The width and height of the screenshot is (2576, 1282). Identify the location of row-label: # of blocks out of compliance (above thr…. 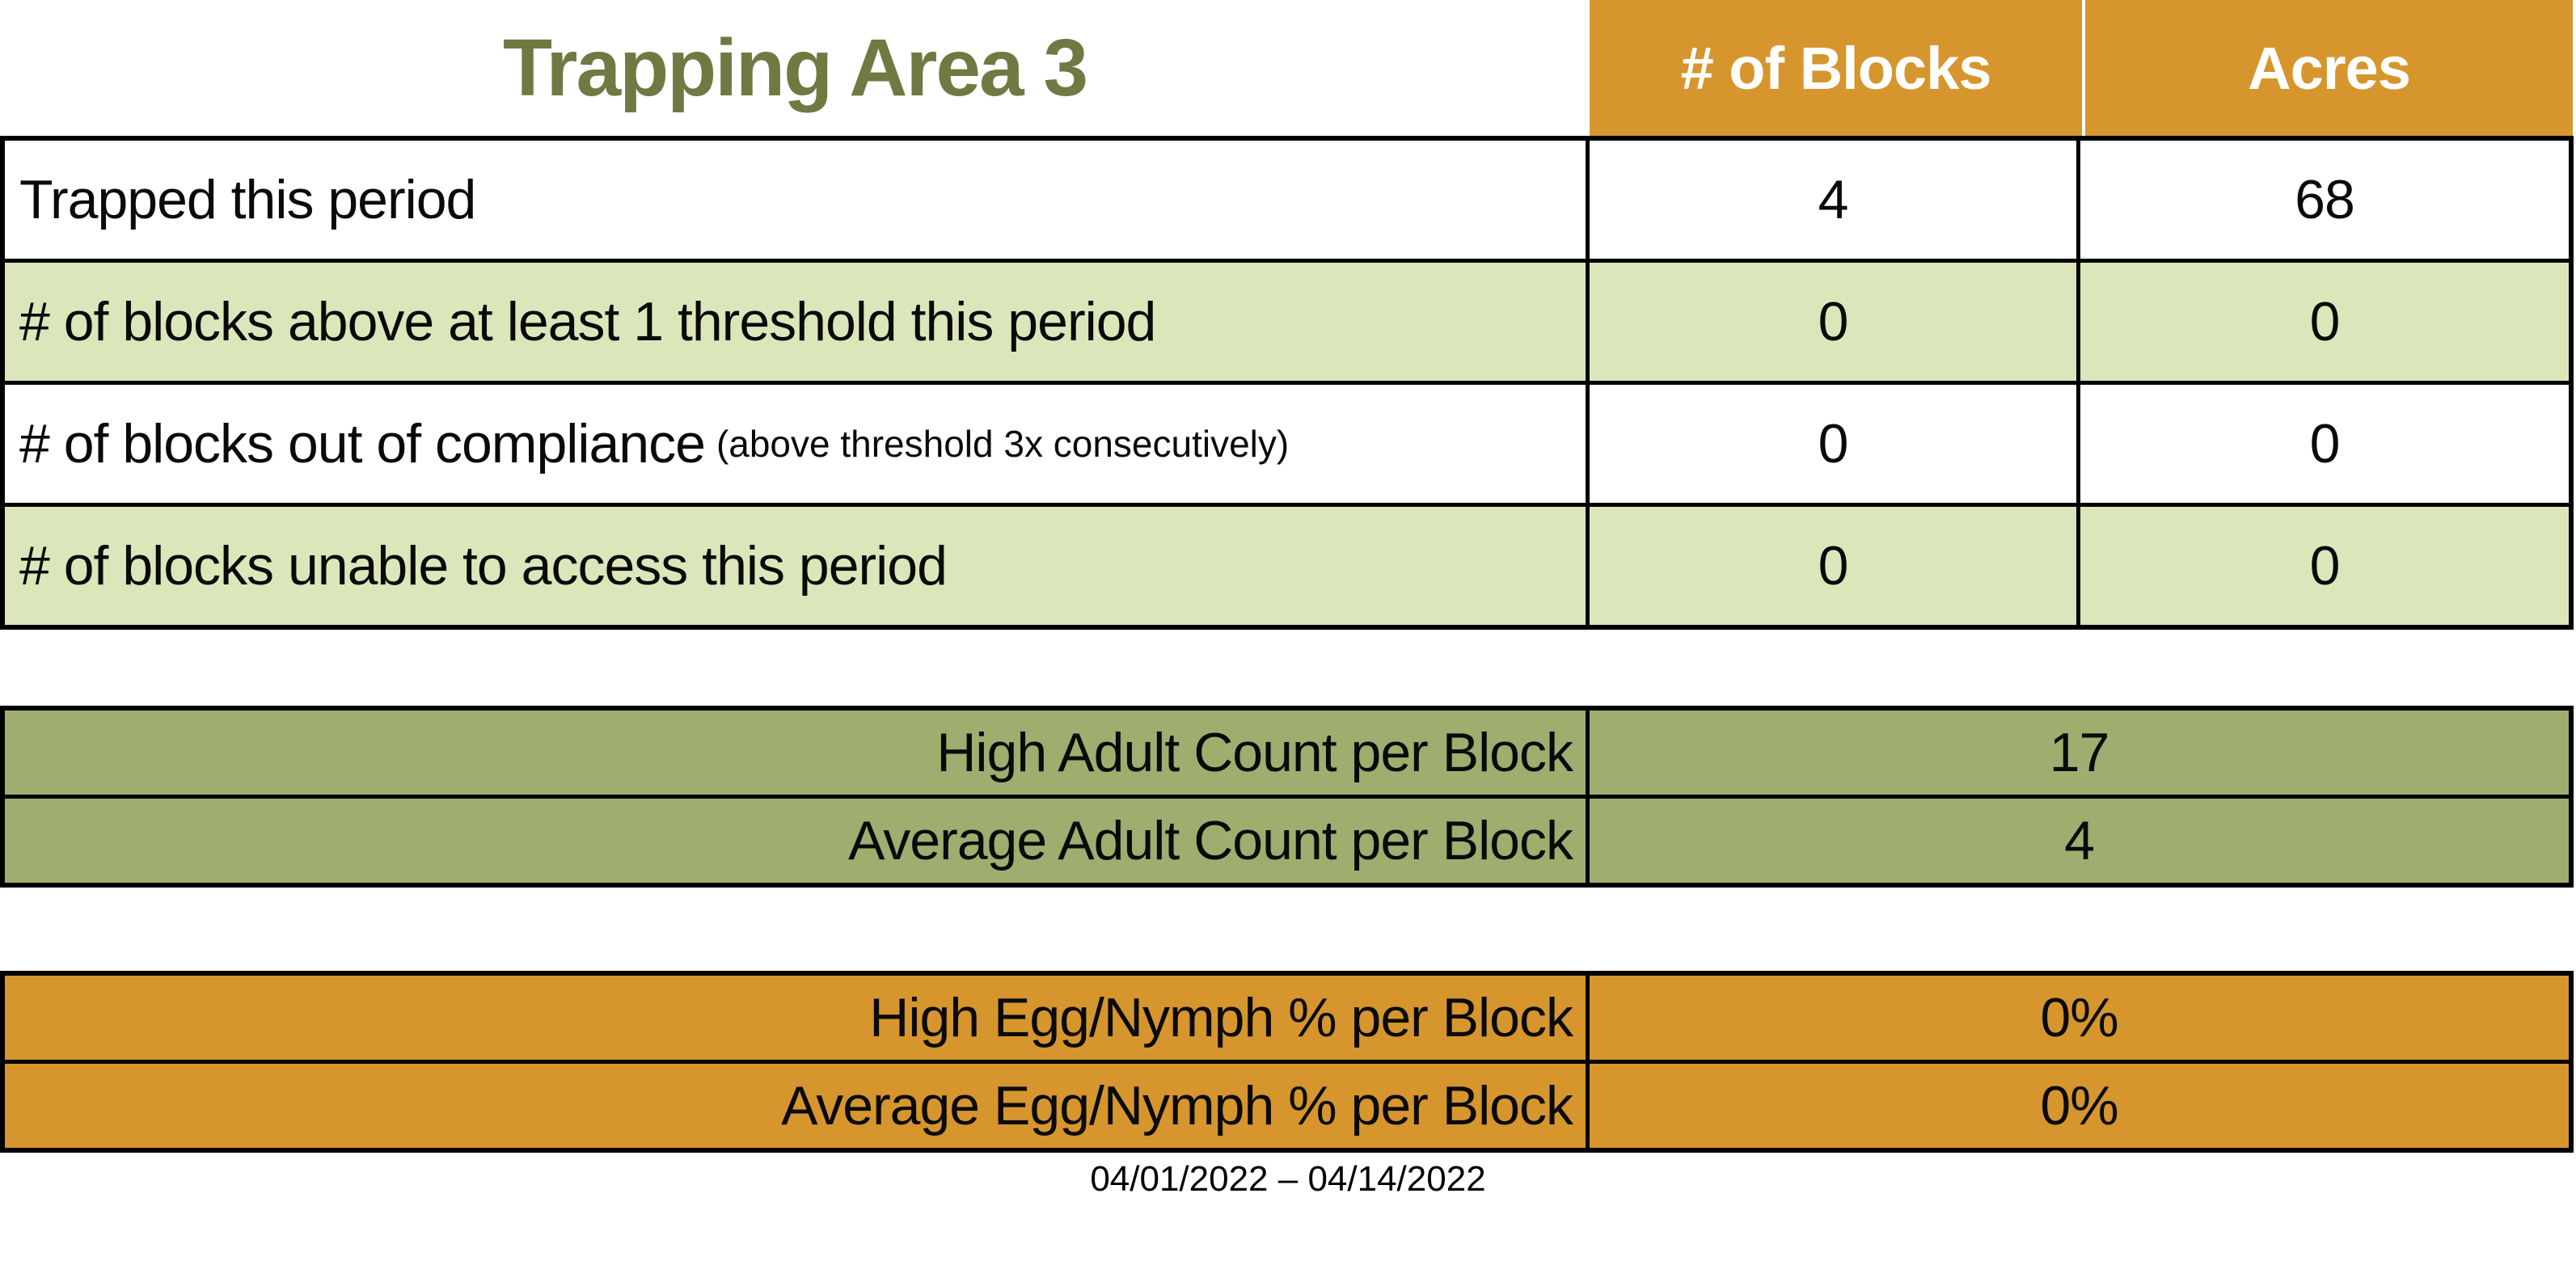
(797, 444).